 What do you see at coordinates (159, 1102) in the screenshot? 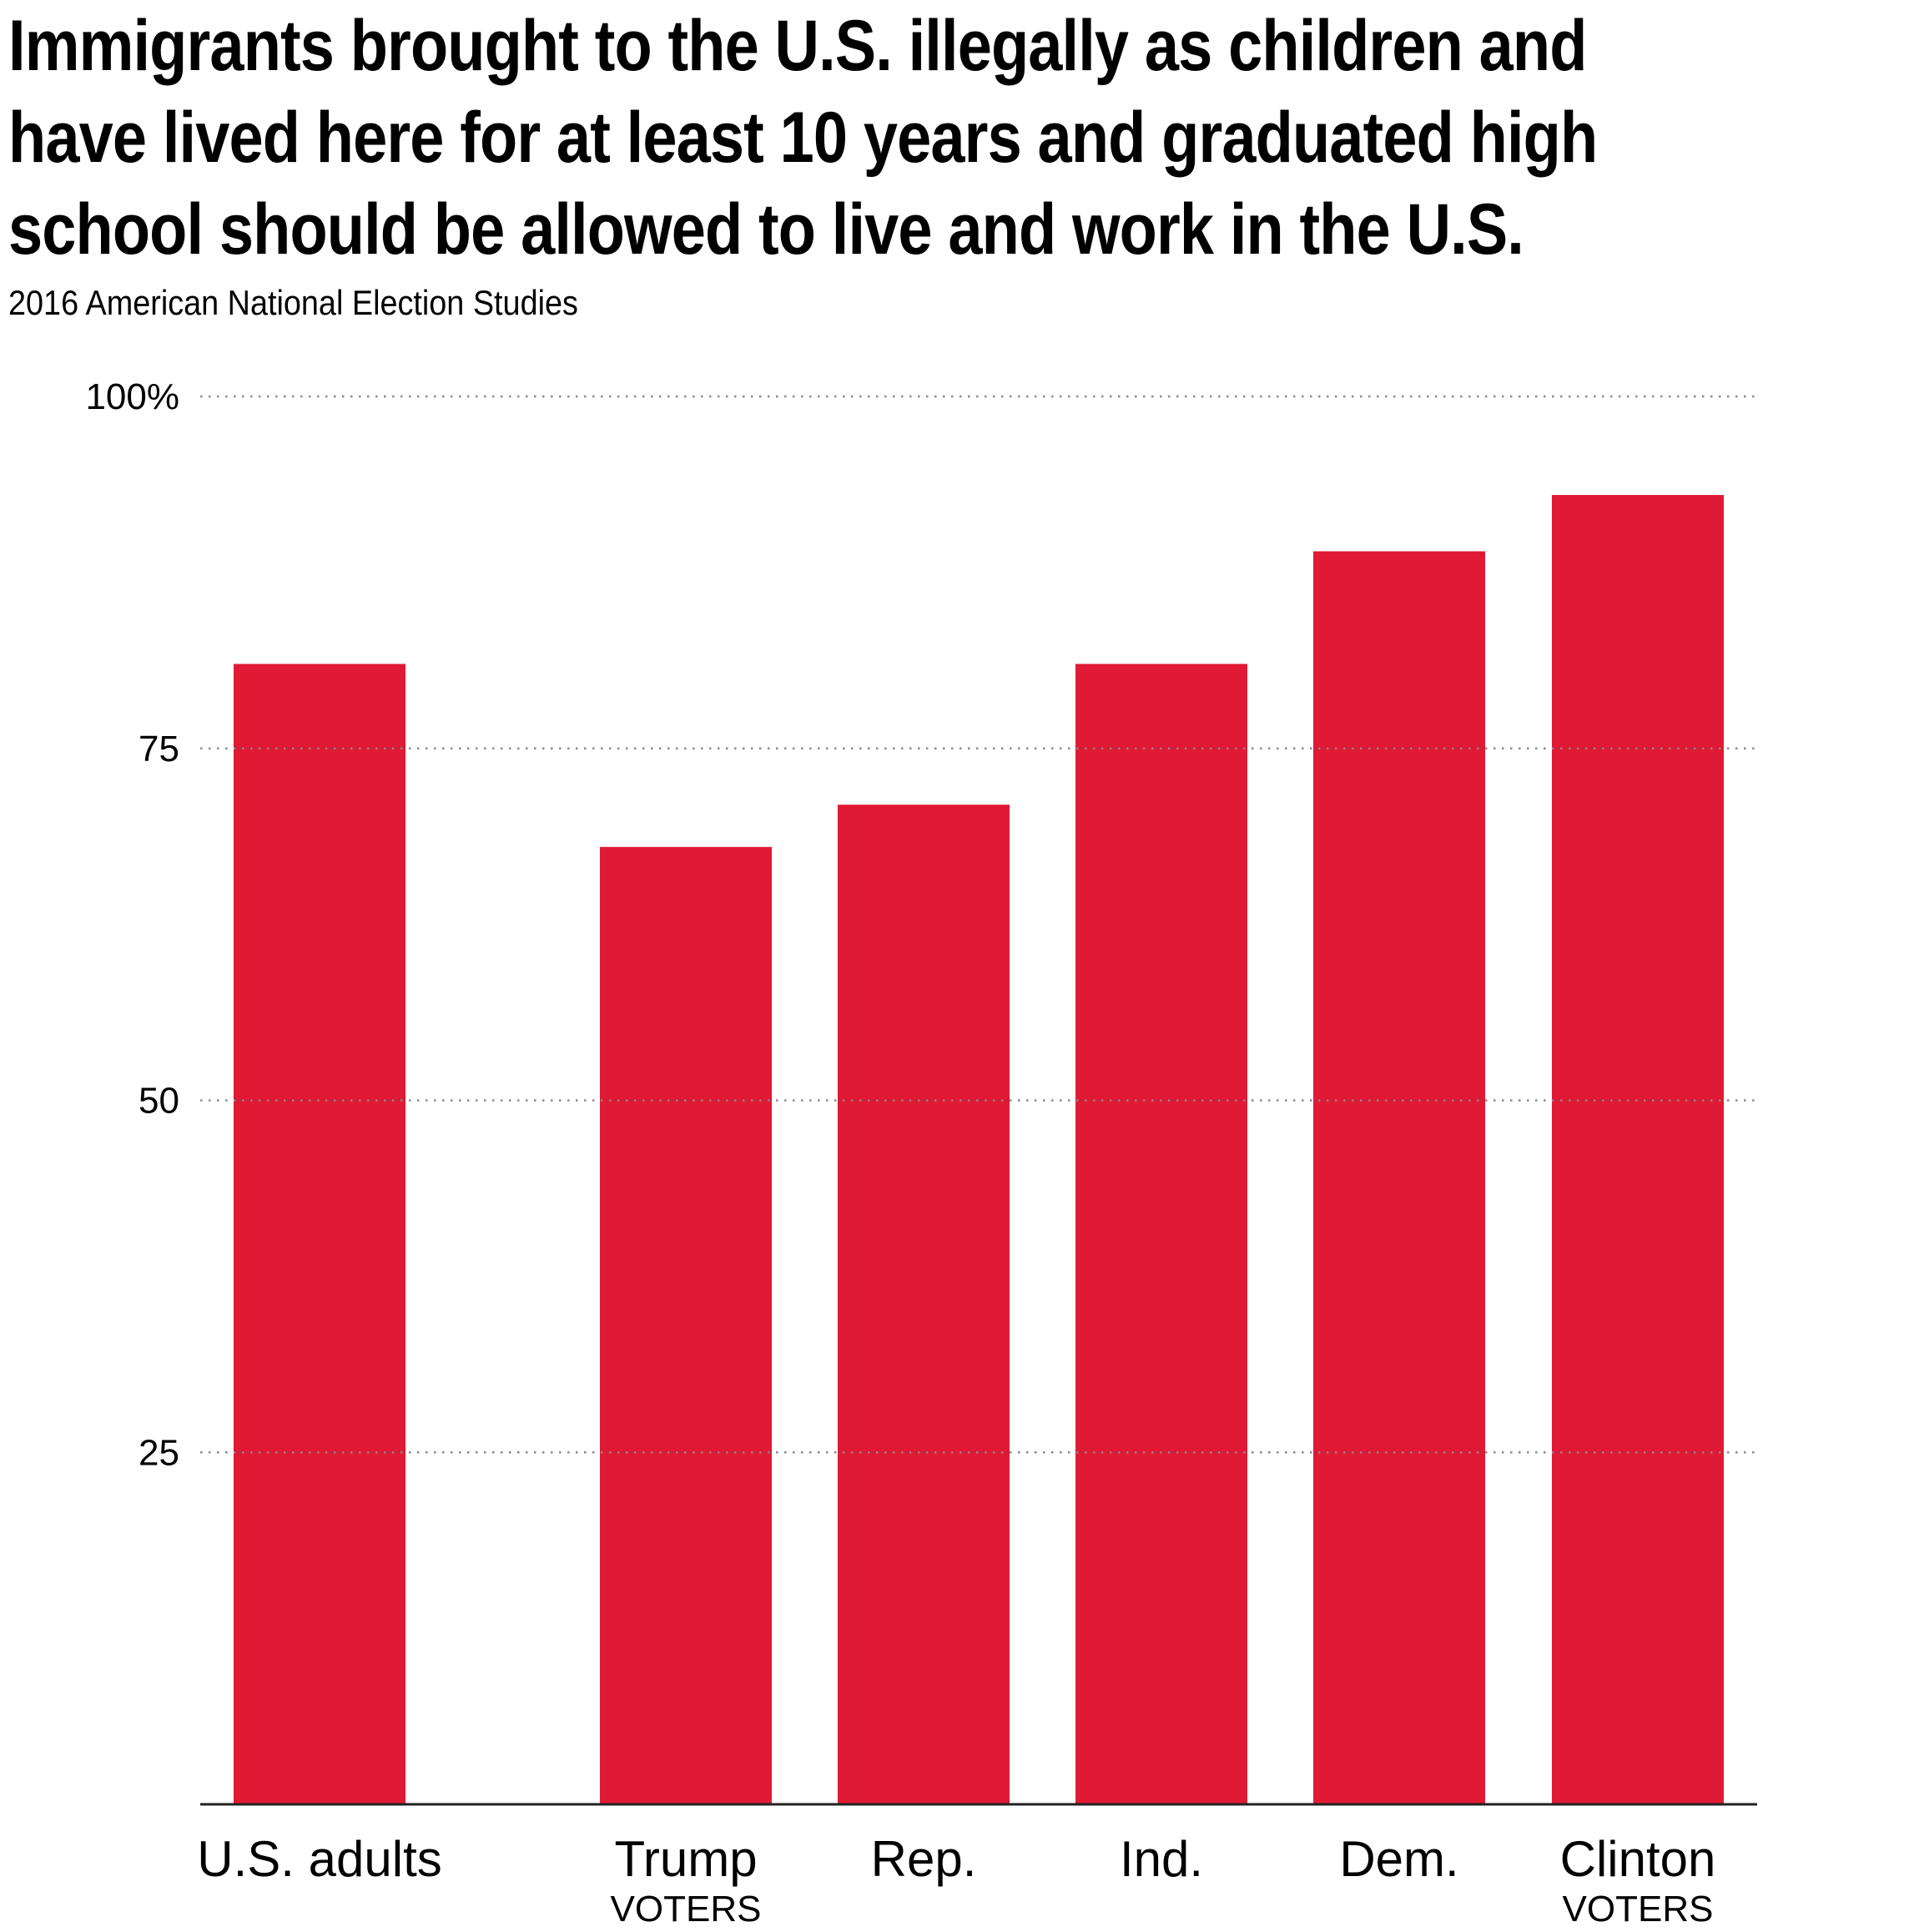
I see `y-tick-label: 50` at bounding box center [159, 1102].